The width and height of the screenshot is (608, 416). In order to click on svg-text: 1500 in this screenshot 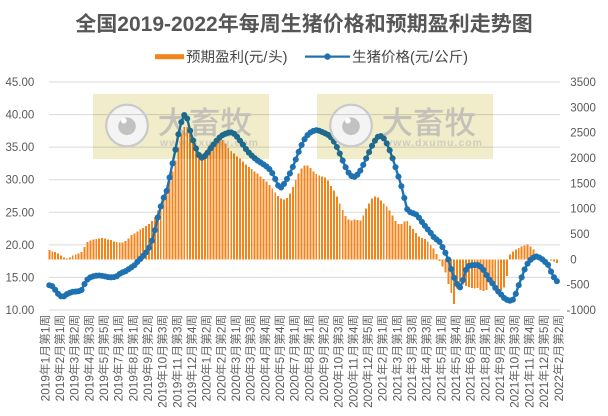, I will do `click(583, 184)`.